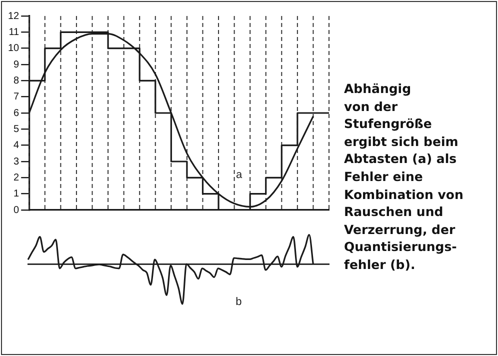  I want to click on y-tick-label: 5, so click(17, 129).